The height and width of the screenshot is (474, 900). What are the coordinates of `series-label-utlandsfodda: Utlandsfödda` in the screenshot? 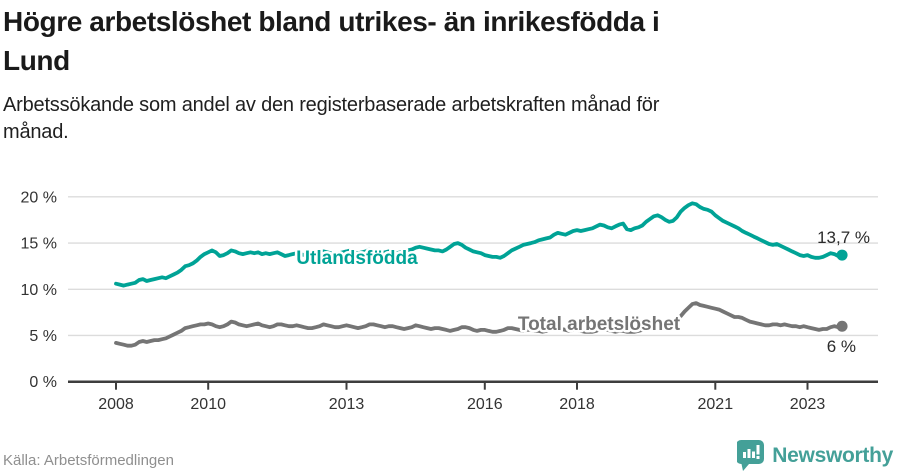 It's located at (357, 258).